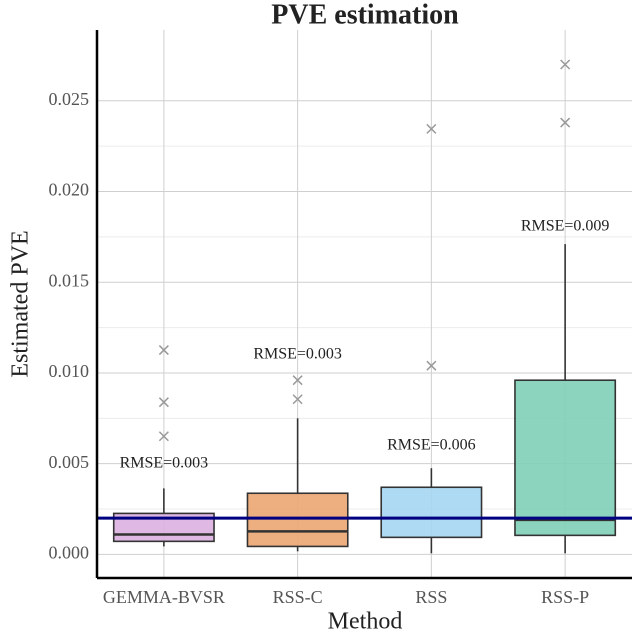  Describe the element at coordinates (69, 462) in the screenshot. I see `y-tick-label: 0.005` at that location.